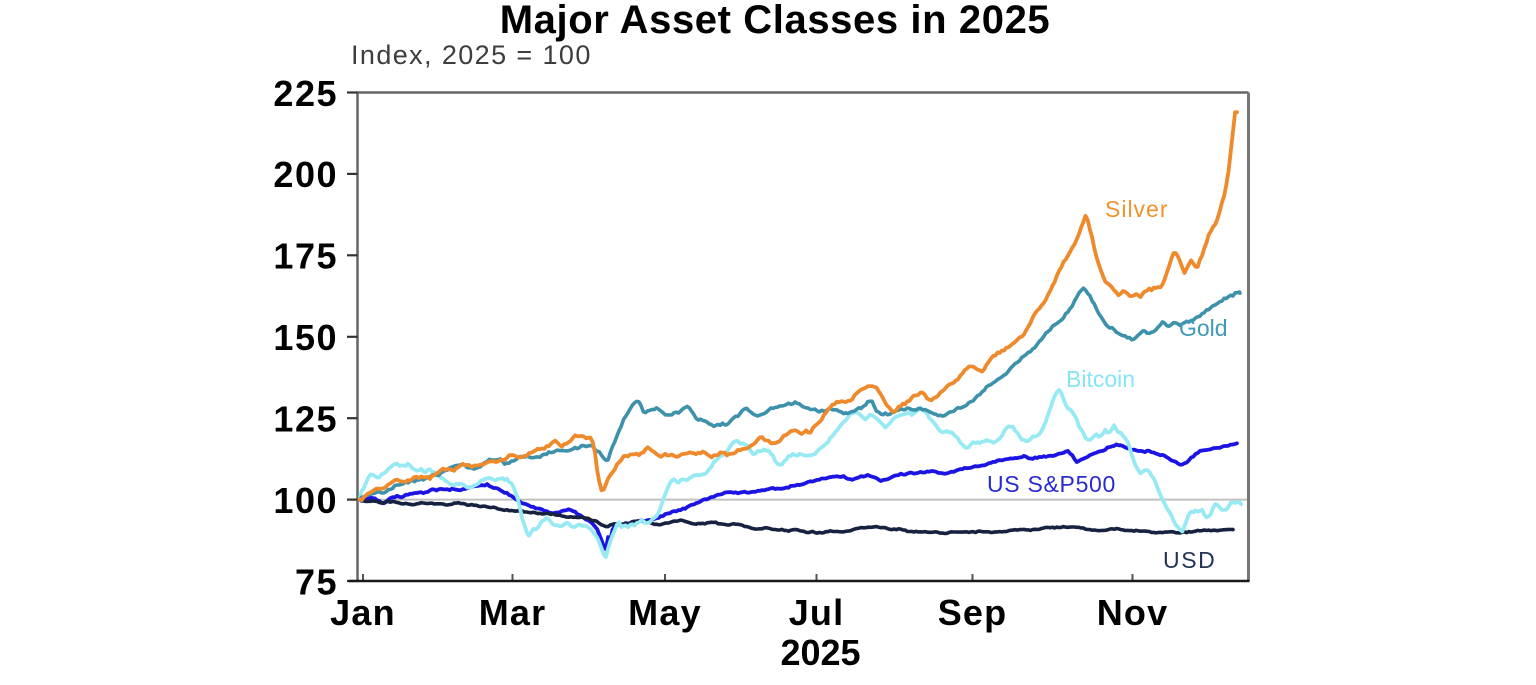 The height and width of the screenshot is (685, 1536). What do you see at coordinates (1189, 560) in the screenshot?
I see `svg-text: USD` at bounding box center [1189, 560].